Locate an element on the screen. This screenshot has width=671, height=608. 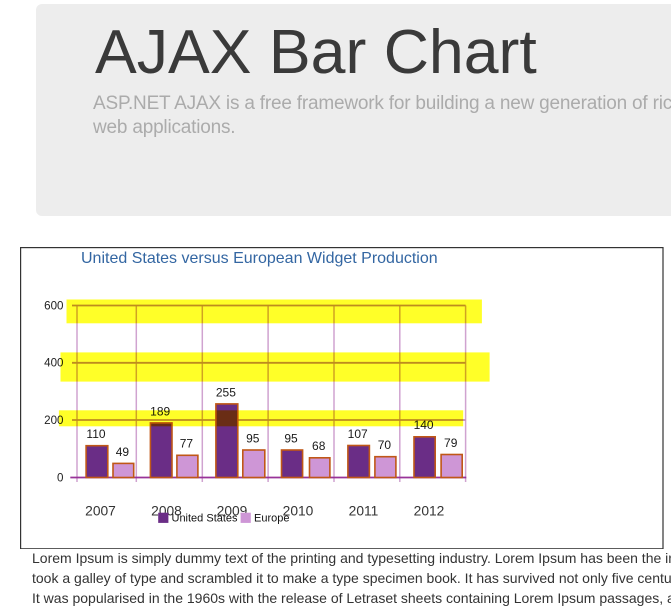
svg-text: 110 is located at coordinates (95, 434).